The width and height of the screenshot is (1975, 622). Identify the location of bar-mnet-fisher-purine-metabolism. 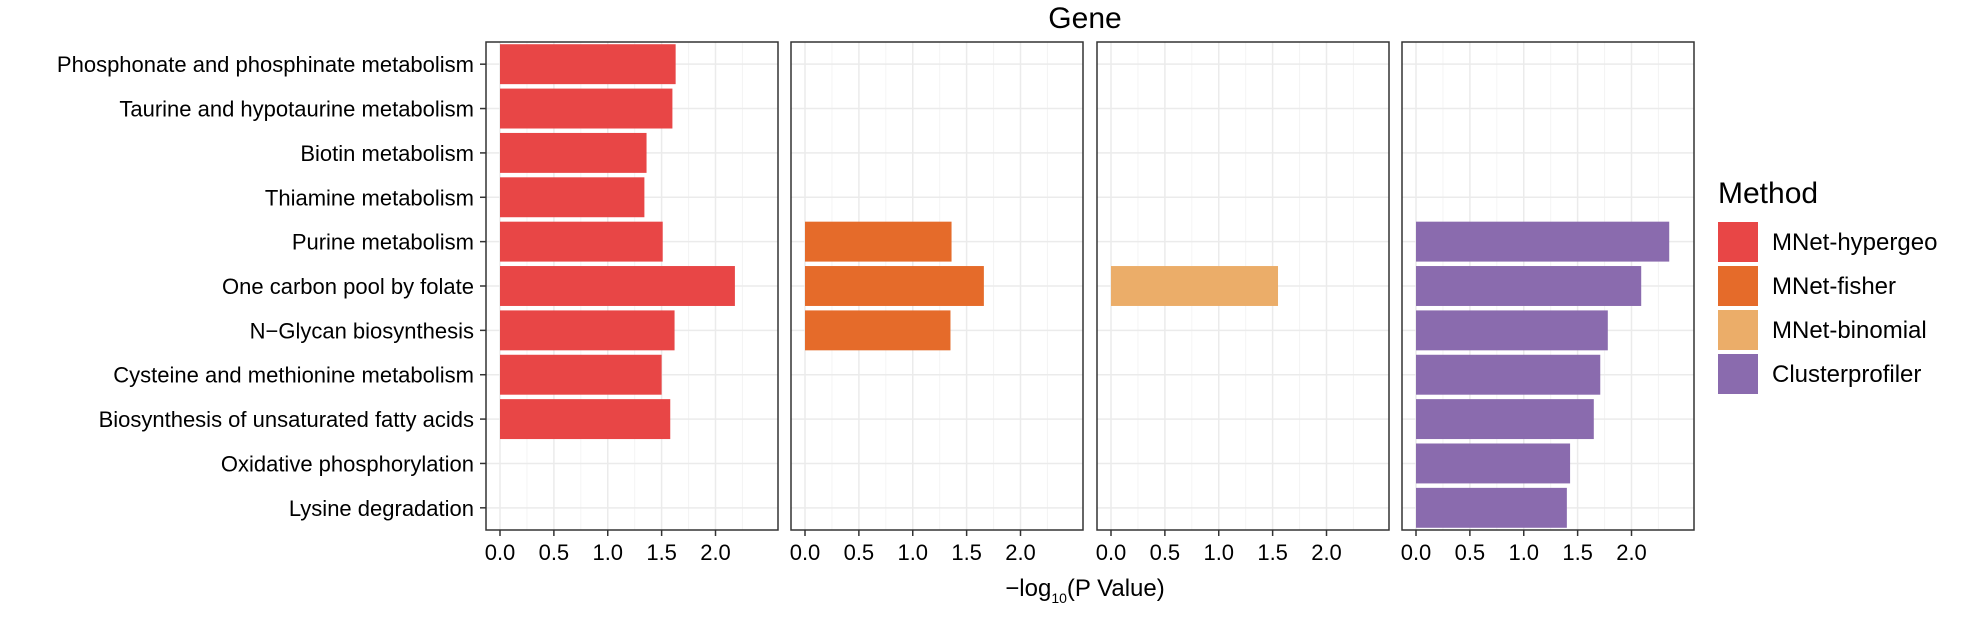
(878, 241).